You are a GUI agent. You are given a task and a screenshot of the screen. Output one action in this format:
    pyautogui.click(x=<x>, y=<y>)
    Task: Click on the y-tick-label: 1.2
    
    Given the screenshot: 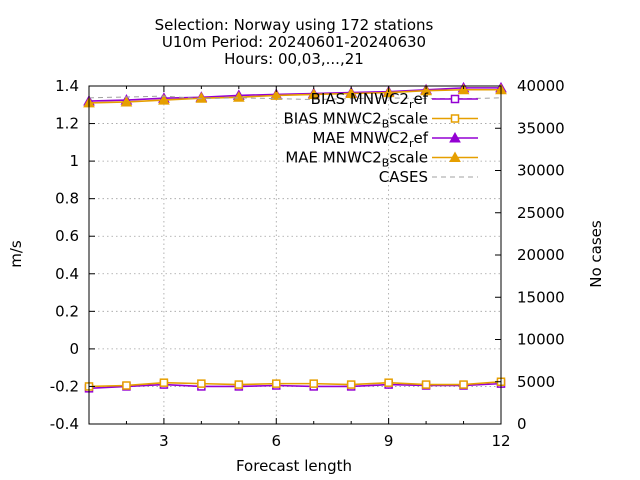 What is the action you would take?
    pyautogui.click(x=67, y=124)
    